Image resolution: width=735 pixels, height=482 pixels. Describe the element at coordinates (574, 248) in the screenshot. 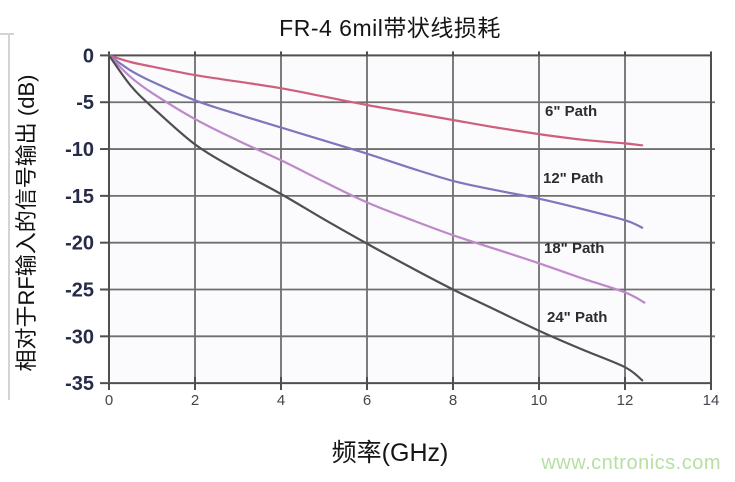

I see `series-label-3: 18" Path` at that location.